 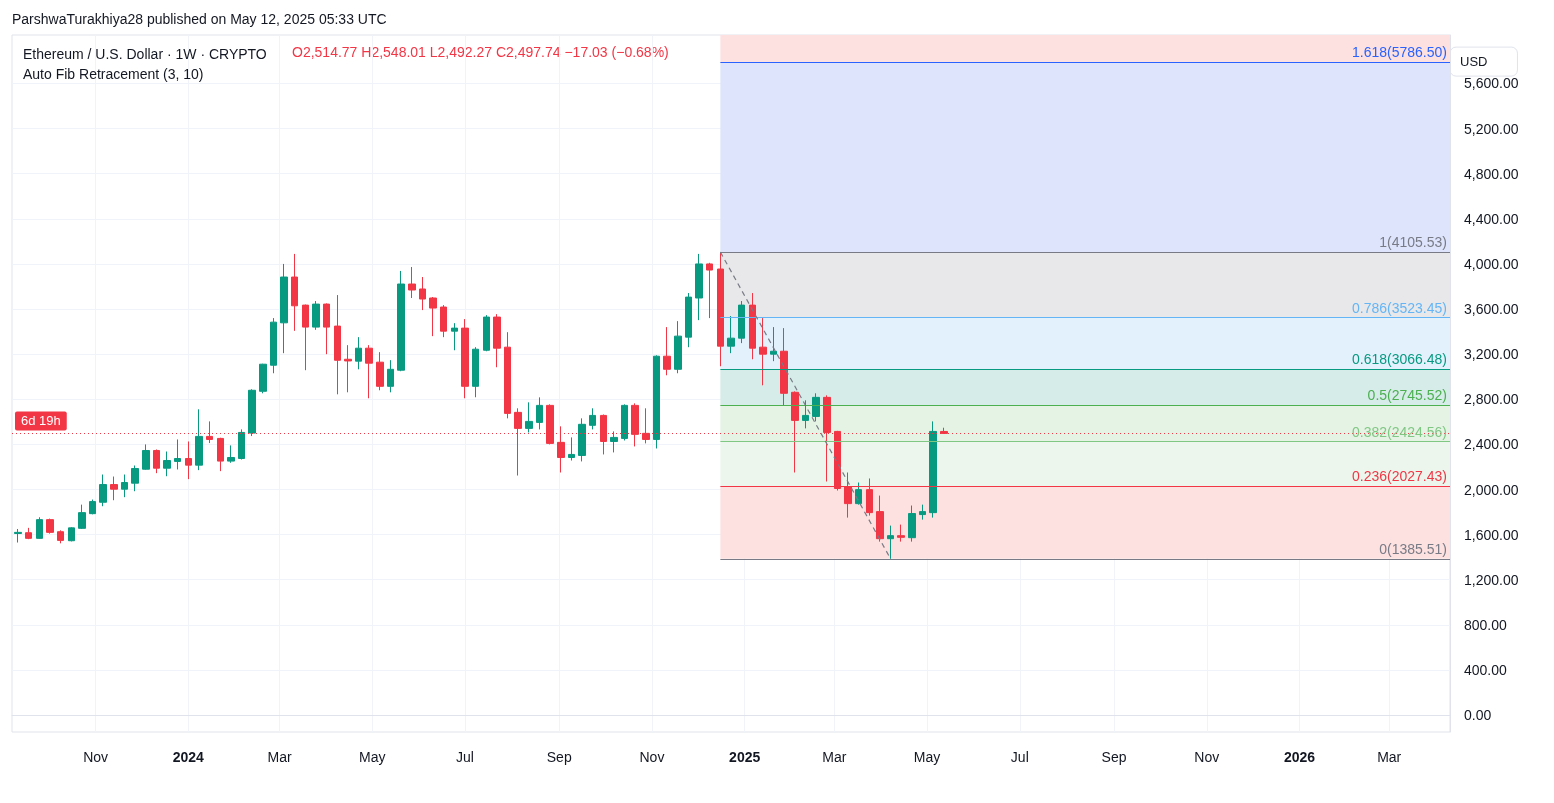 What do you see at coordinates (1491, 399) in the screenshot?
I see `y-tick-label: 2,800.00` at bounding box center [1491, 399].